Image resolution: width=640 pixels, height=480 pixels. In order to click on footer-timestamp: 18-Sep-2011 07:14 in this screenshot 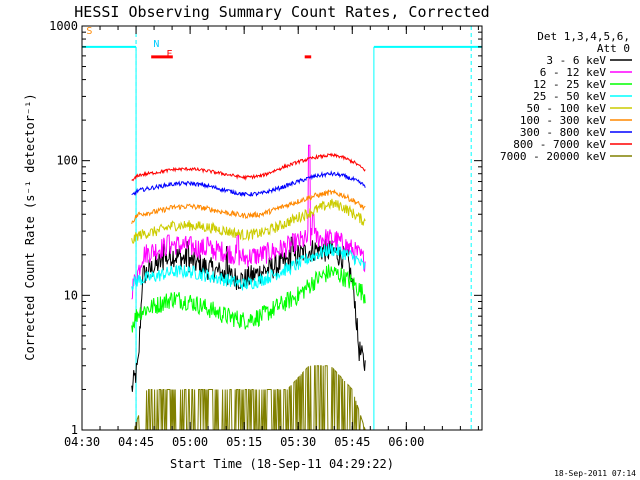, I will do `click(595, 473)`.